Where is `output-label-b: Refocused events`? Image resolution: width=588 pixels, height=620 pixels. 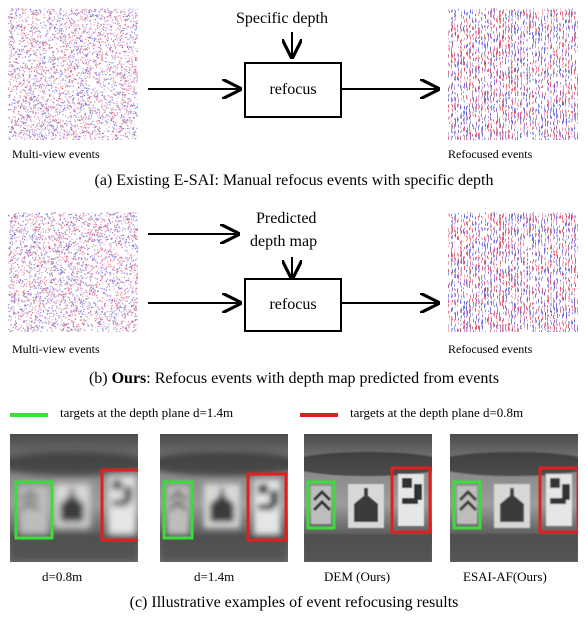
output-label-b: Refocused events is located at coordinates (490, 349).